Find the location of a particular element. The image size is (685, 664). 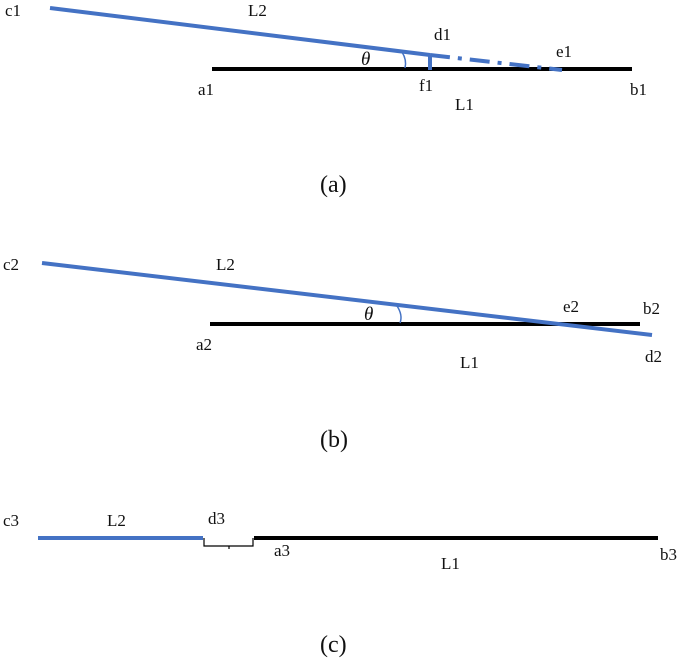

label-e2: e2 is located at coordinates (571, 306).